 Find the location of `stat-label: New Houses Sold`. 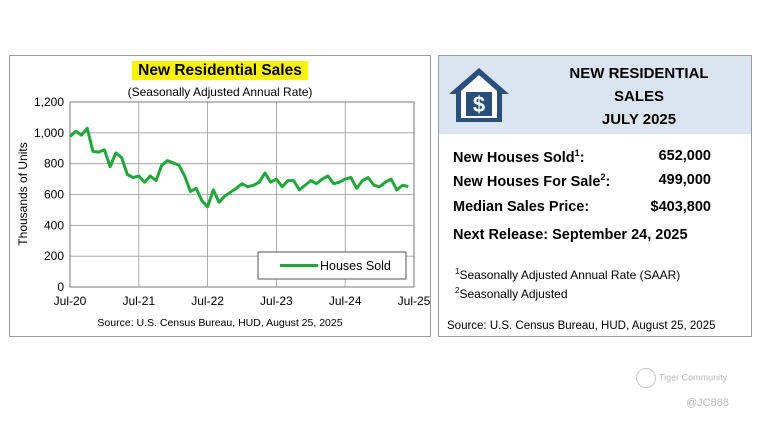

stat-label: New Houses Sold is located at coordinates (514, 157).